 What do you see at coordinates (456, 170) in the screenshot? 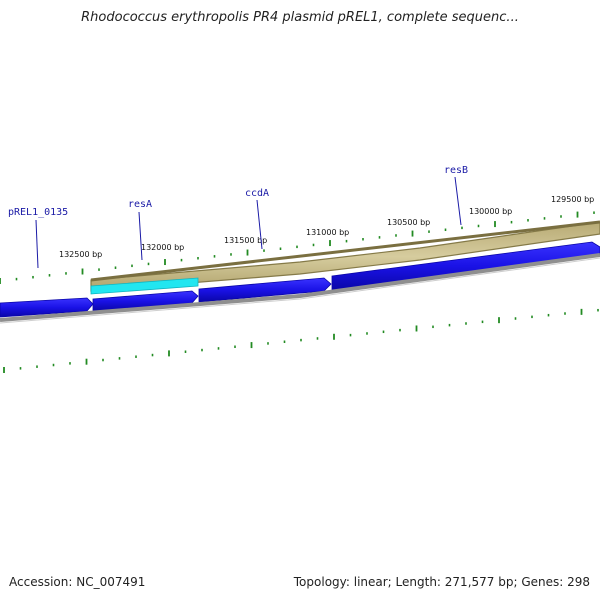
I see `gene-label-resB: resB` at bounding box center [456, 170].